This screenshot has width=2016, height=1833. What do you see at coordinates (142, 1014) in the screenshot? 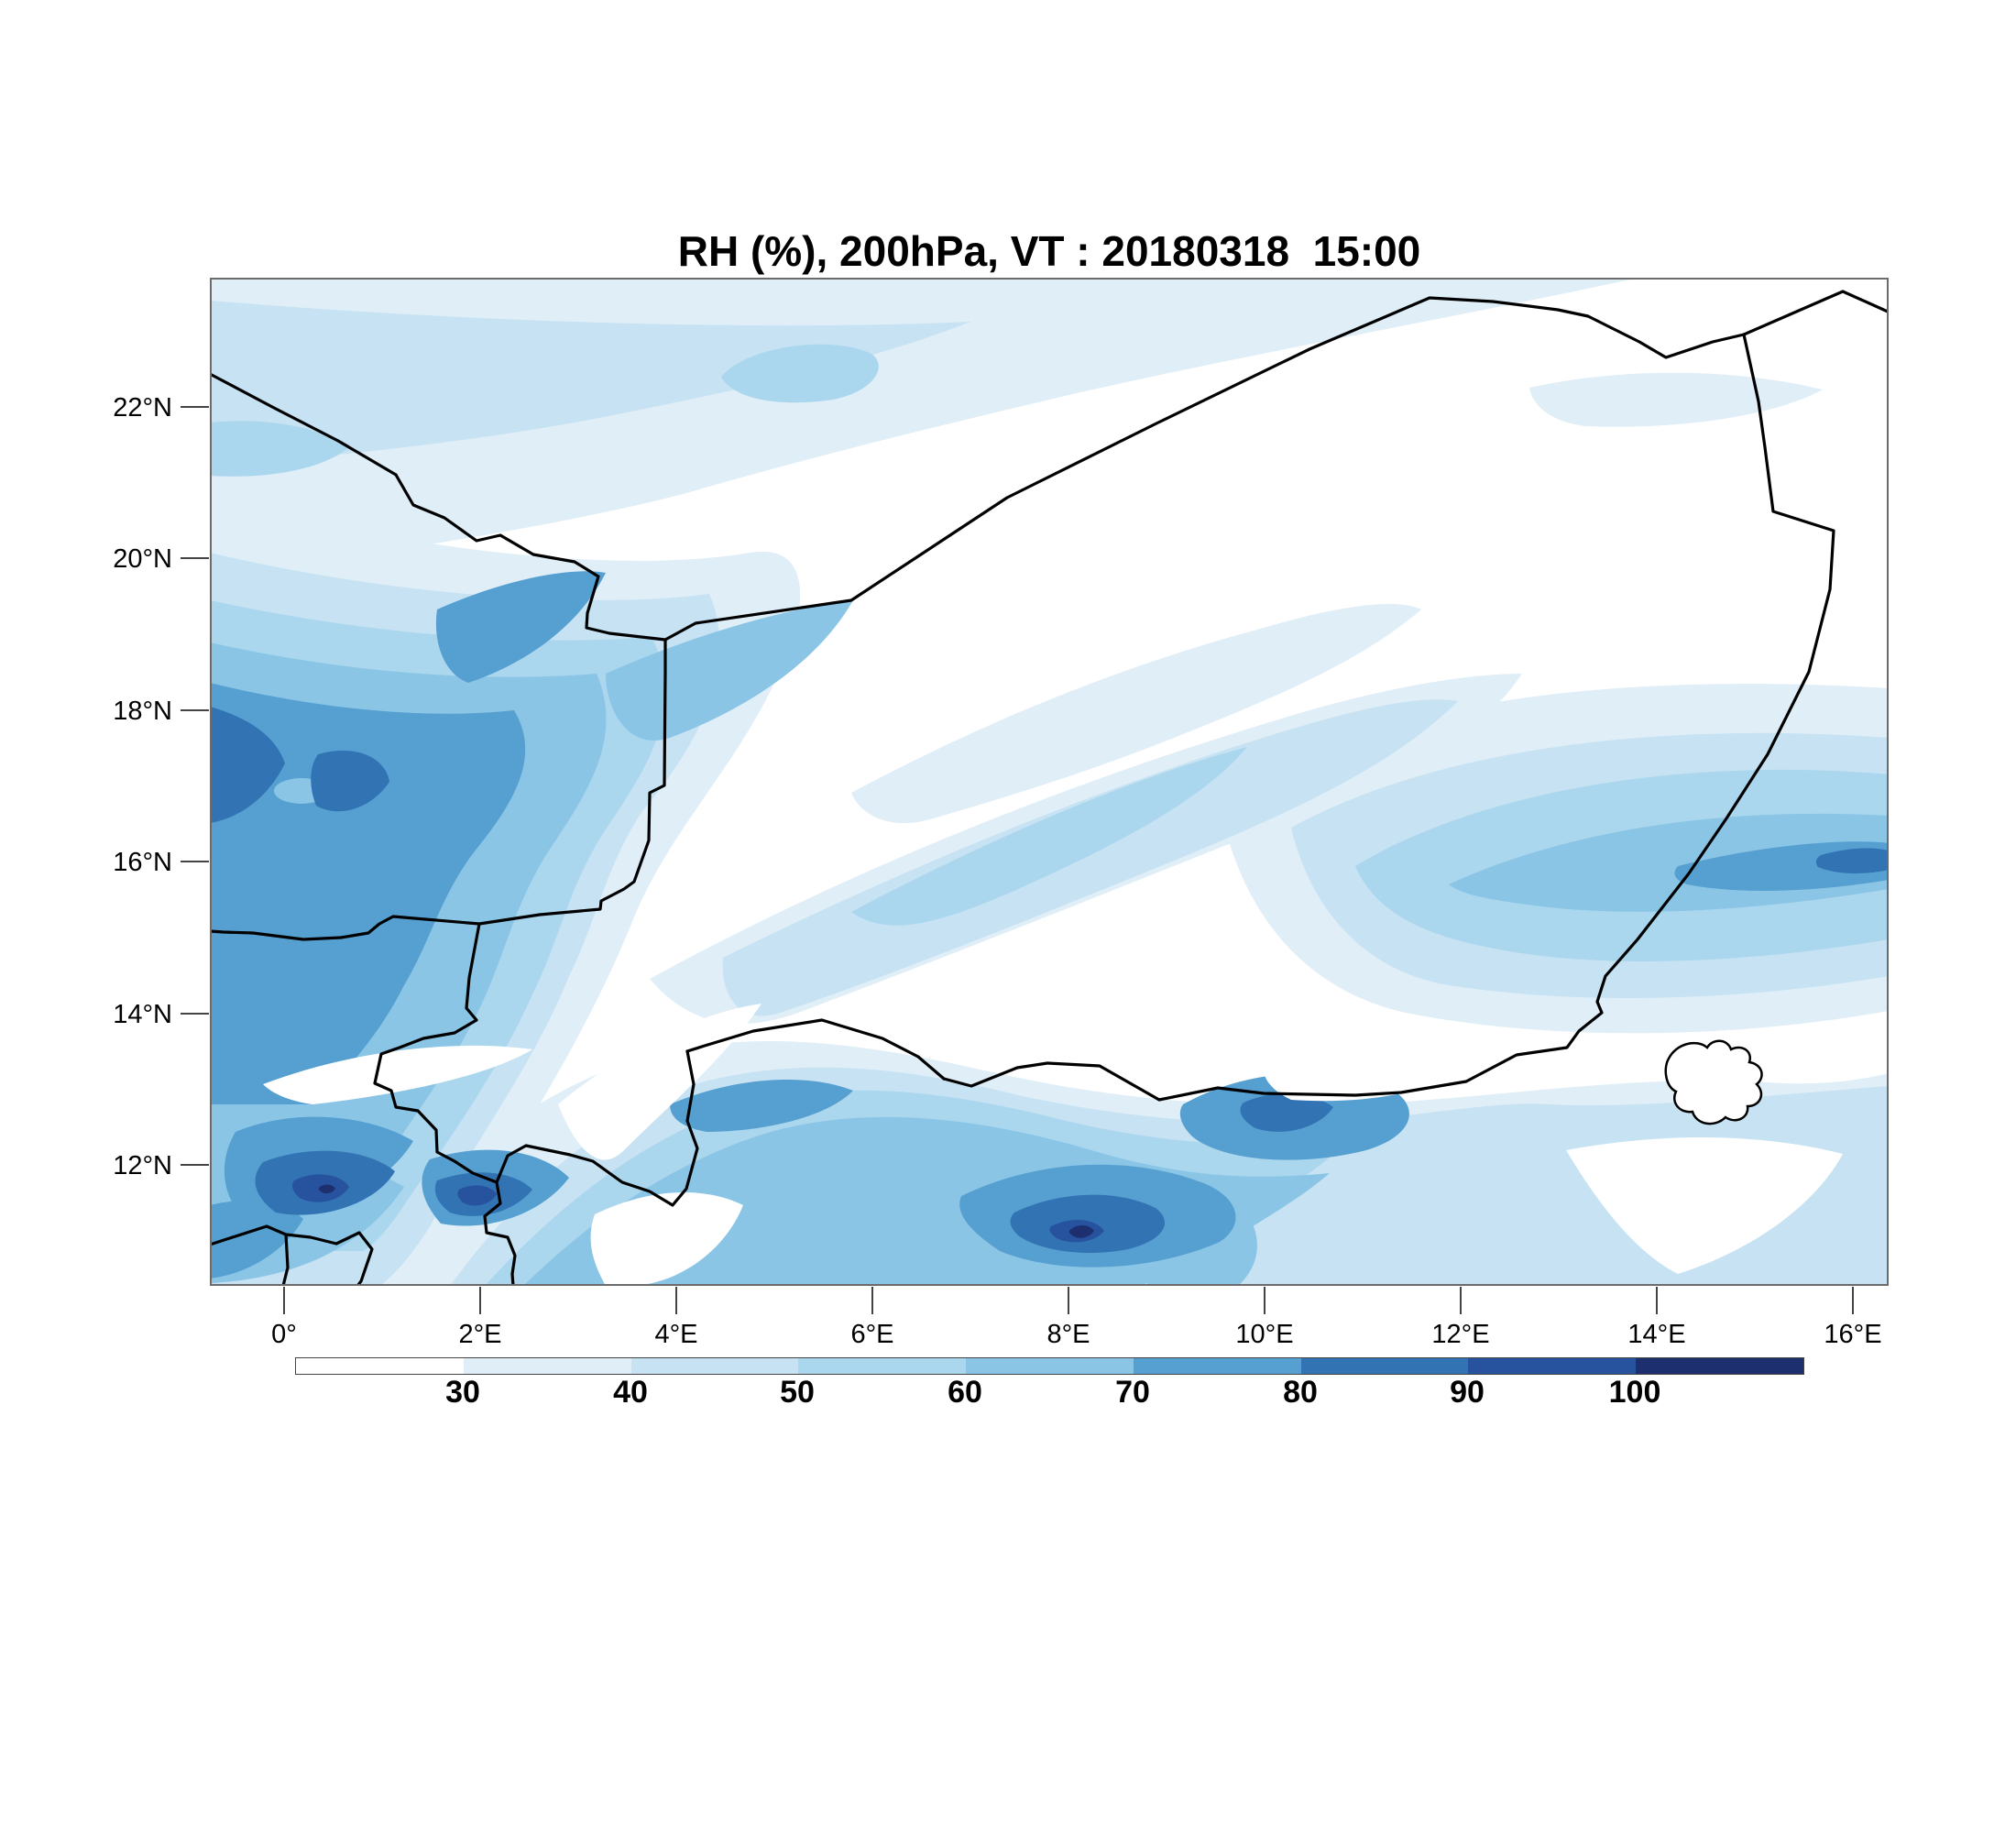
I see `lat-tick-label: 14°N` at bounding box center [142, 1014].